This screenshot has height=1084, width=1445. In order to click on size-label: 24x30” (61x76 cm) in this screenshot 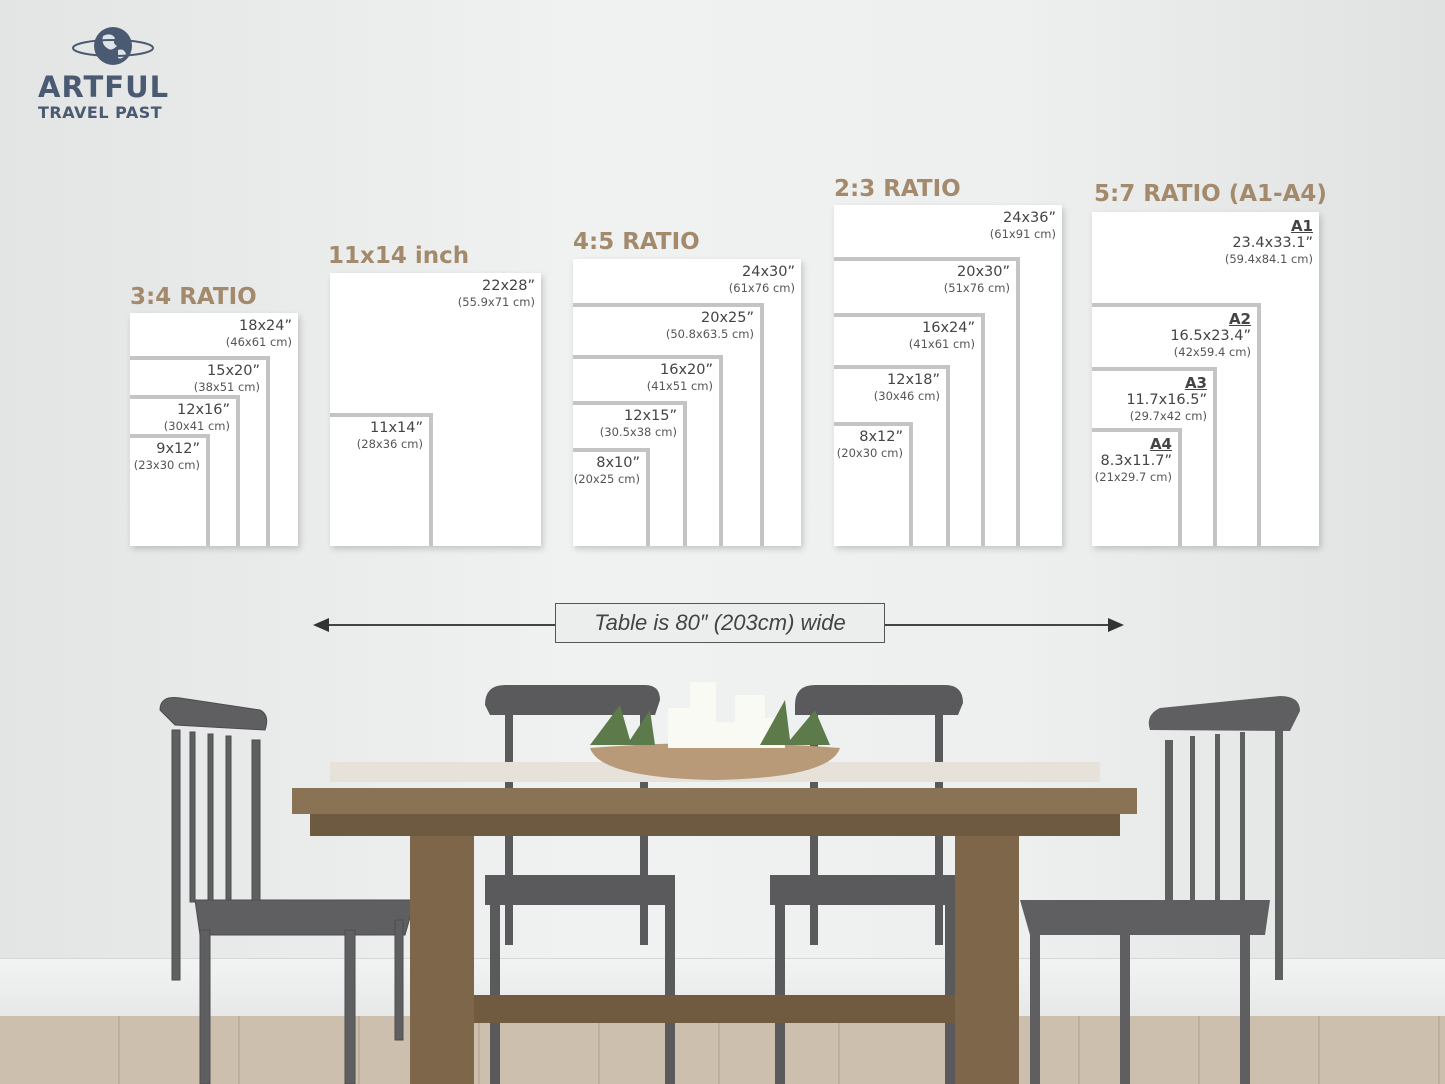, I will do `click(762, 280)`.